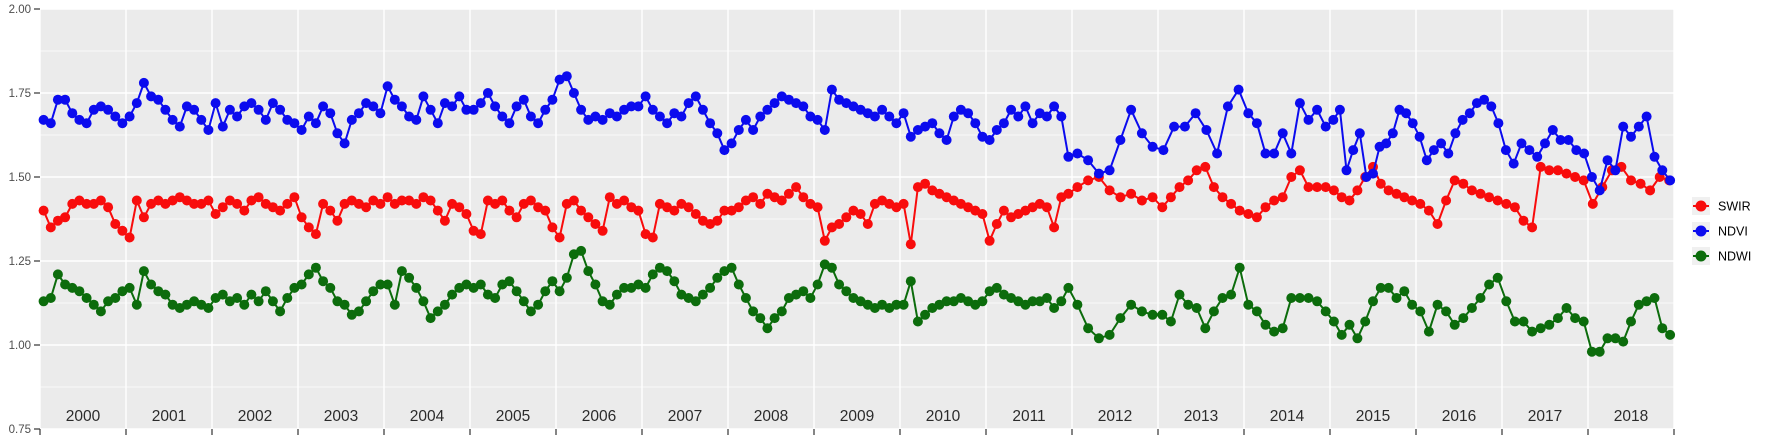 Image resolution: width=1773 pixels, height=442 pixels. I want to click on x-tick-label: 2010, so click(943, 416).